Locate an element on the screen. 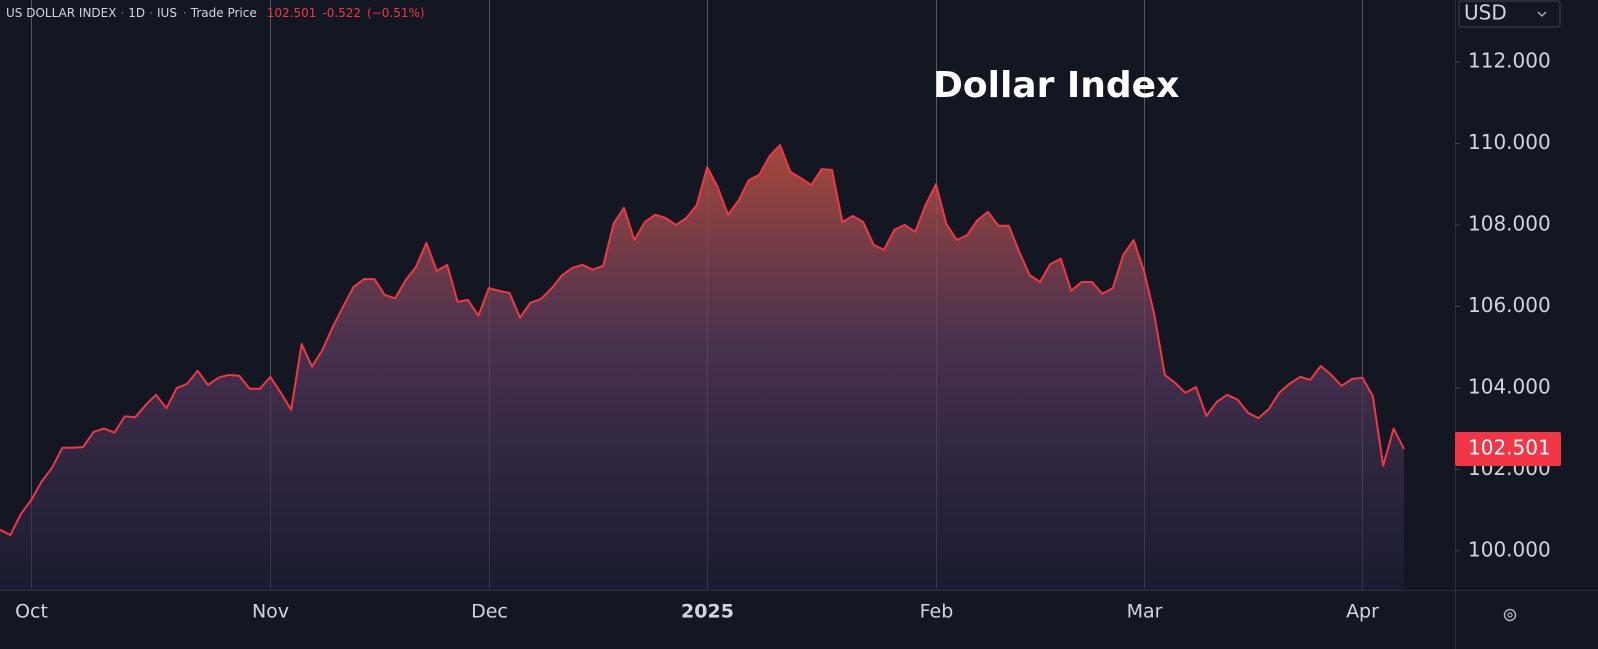  chart-title: Dollar Index is located at coordinates (1056, 85).